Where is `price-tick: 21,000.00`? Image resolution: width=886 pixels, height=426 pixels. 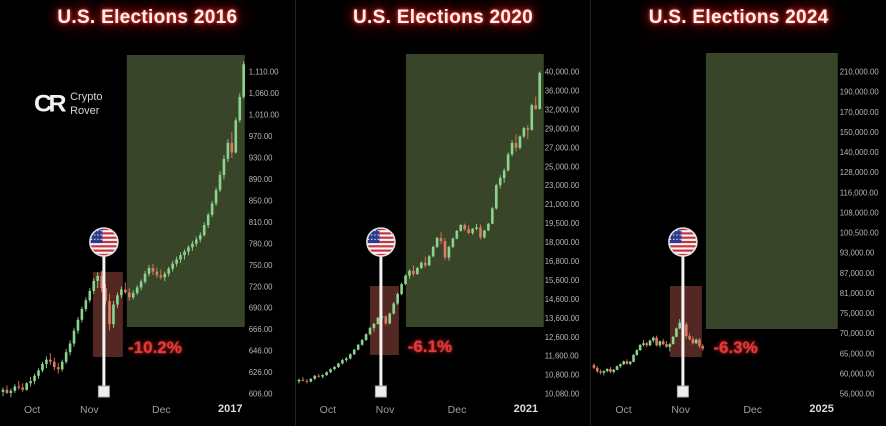
price-tick: 21,000.00 is located at coordinates (561, 204).